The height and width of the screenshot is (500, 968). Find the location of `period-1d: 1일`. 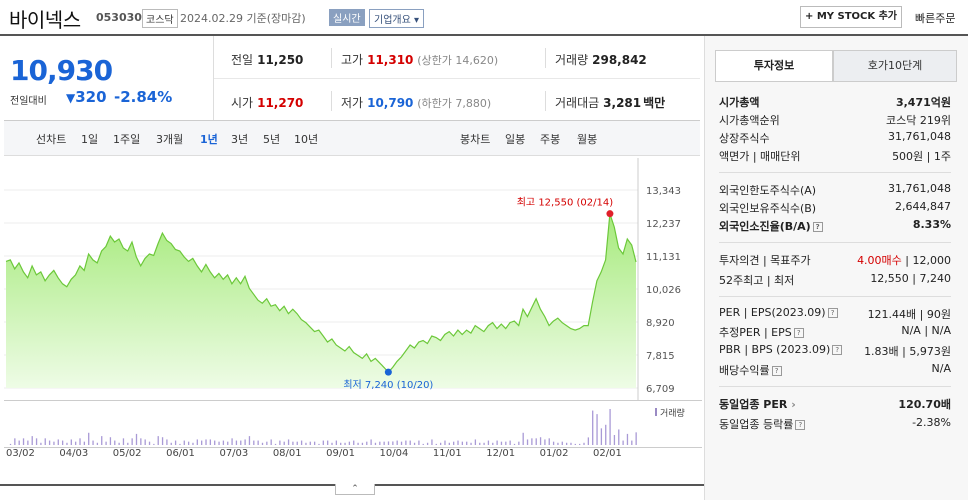

period-1d: 1일 is located at coordinates (90, 139).